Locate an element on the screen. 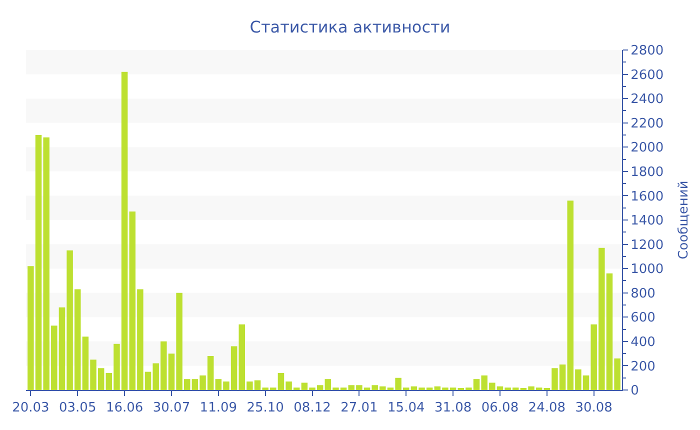 The width and height of the screenshot is (700, 430). y-tick-label: 2800 is located at coordinates (647, 51).